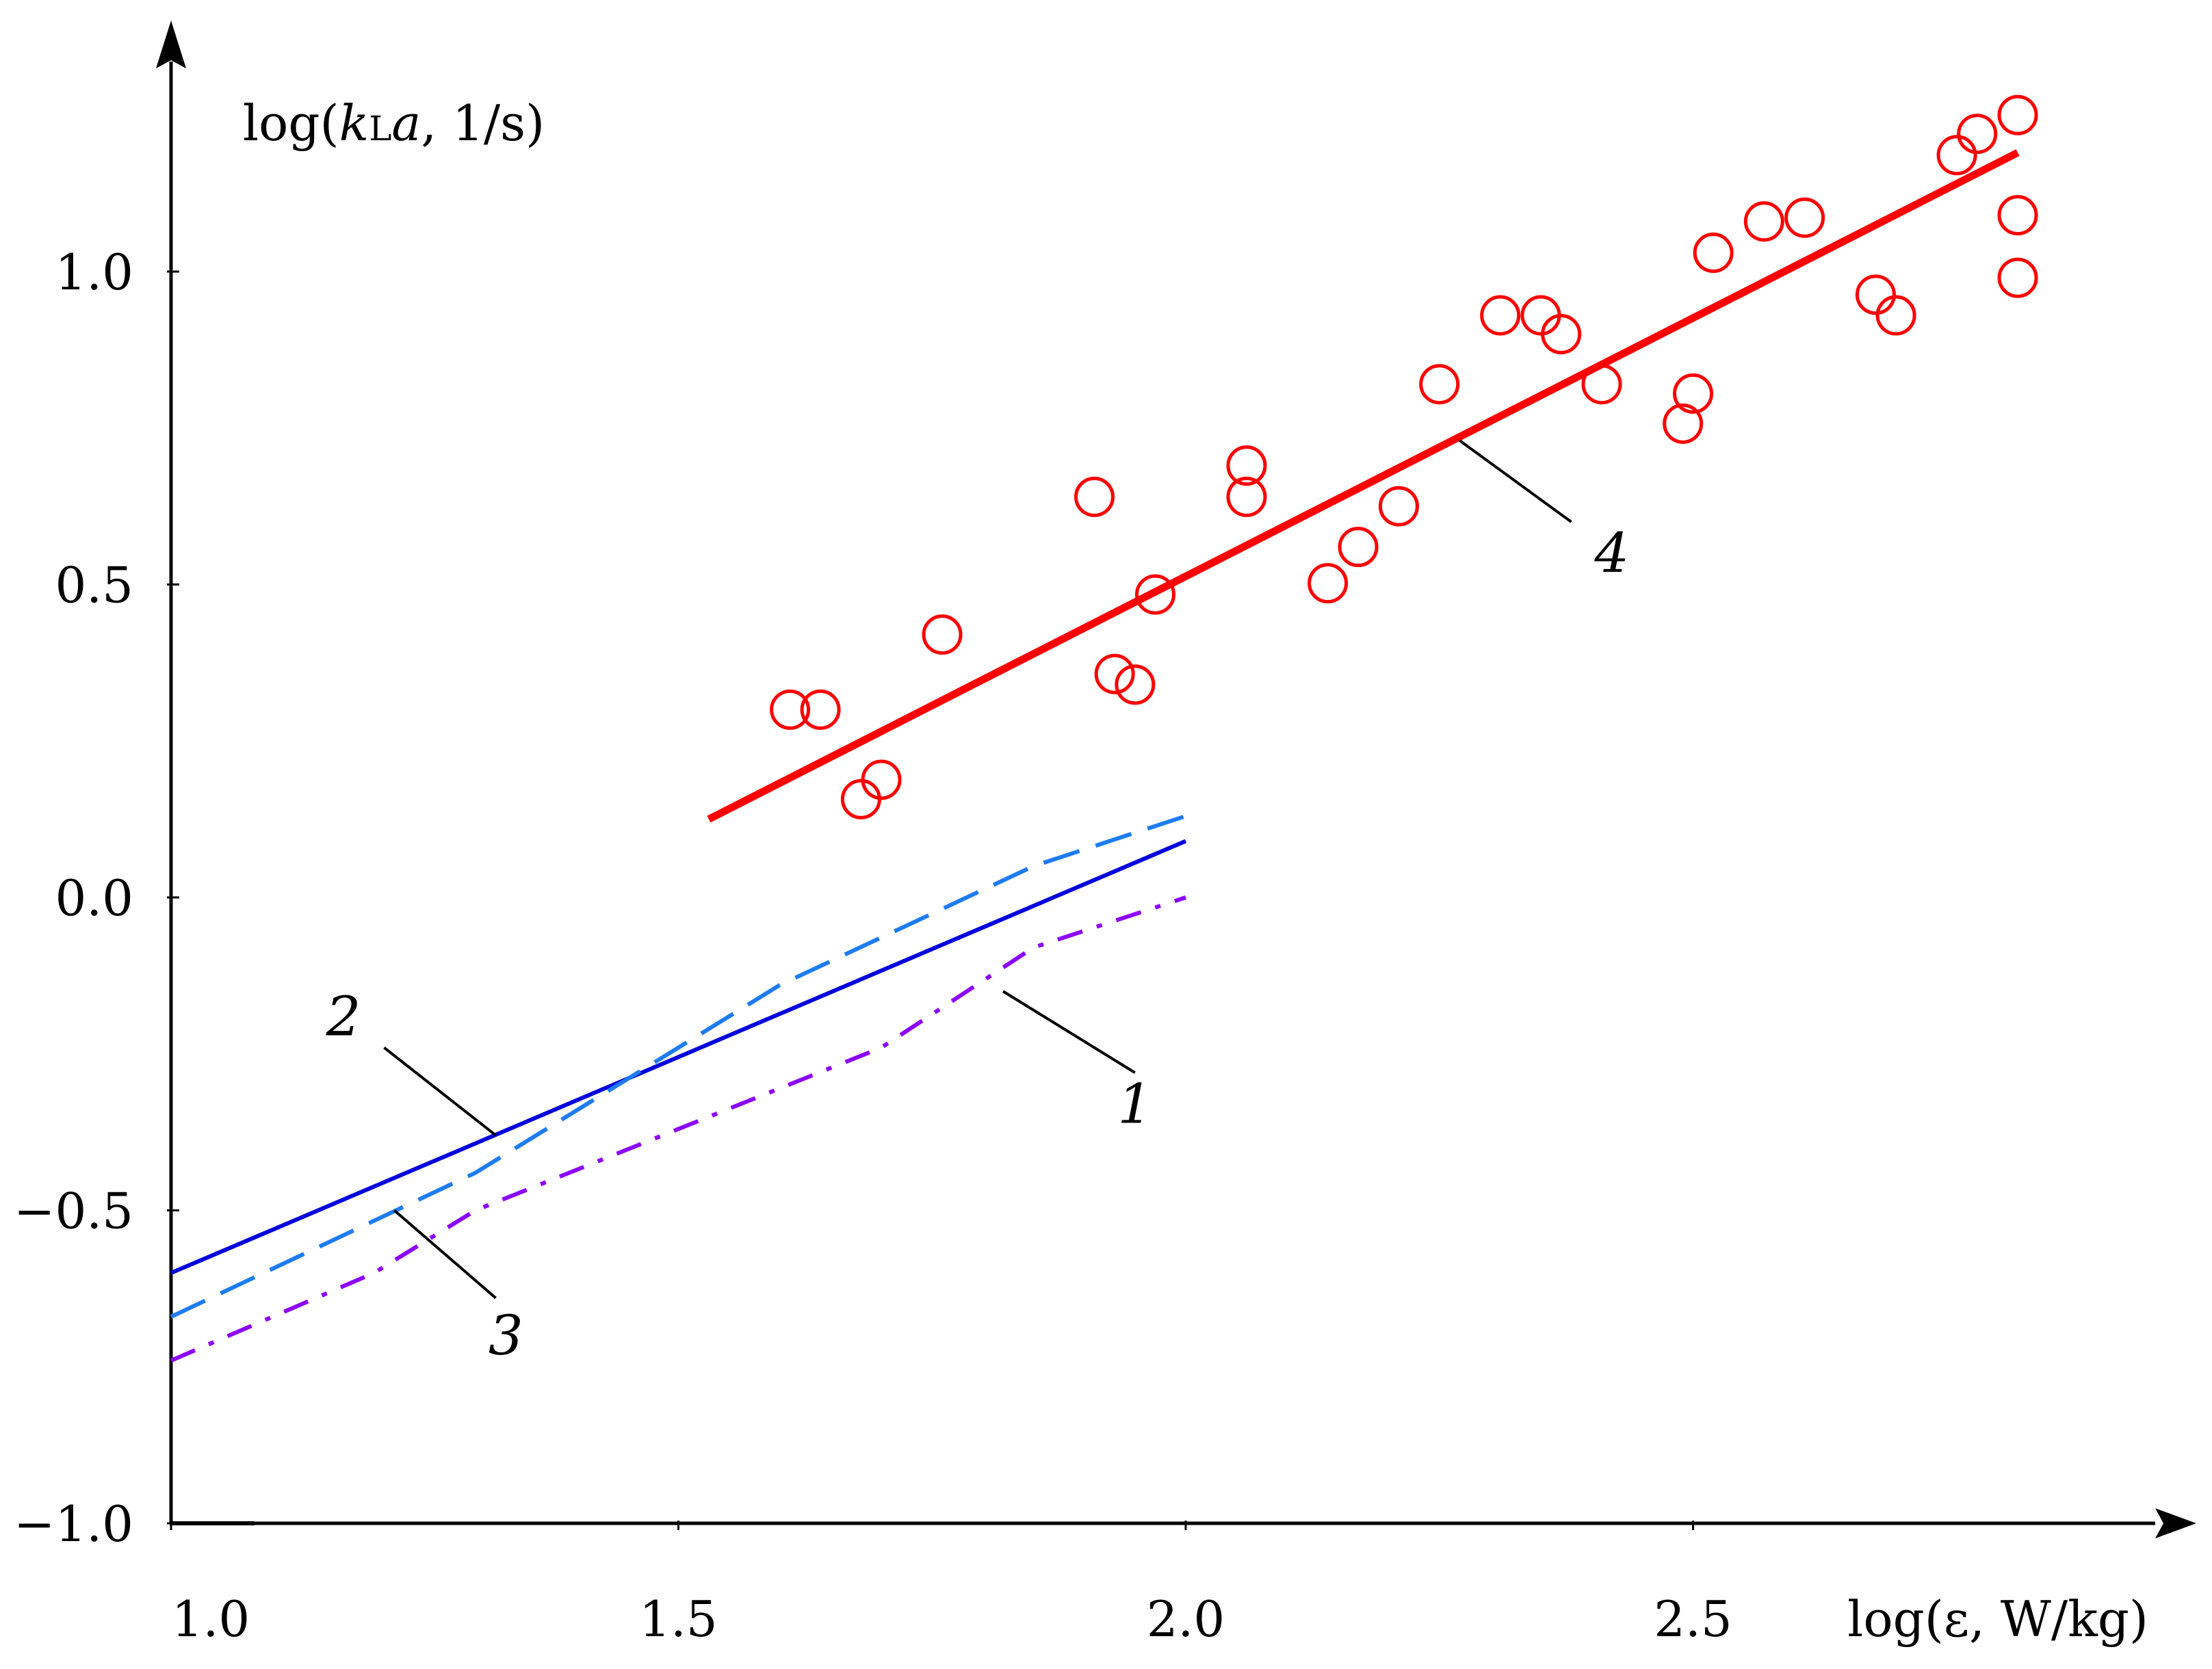 The image size is (2212, 1669). What do you see at coordinates (1515, 481) in the screenshot?
I see `series-4-leader` at bounding box center [1515, 481].